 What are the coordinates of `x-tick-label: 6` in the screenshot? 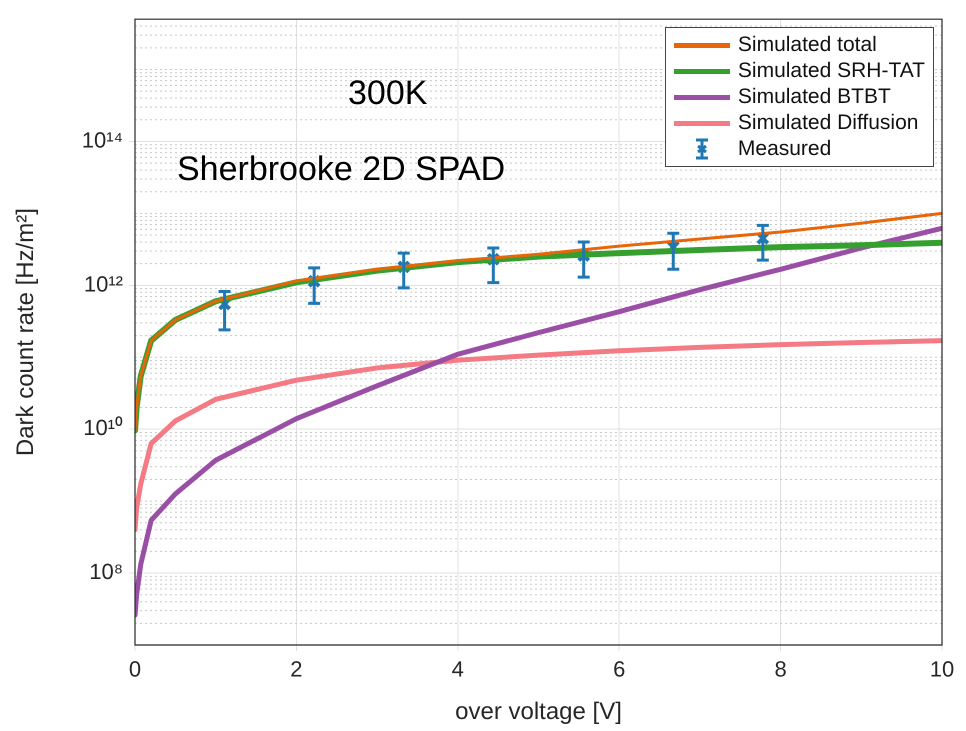 It's located at (619, 669).